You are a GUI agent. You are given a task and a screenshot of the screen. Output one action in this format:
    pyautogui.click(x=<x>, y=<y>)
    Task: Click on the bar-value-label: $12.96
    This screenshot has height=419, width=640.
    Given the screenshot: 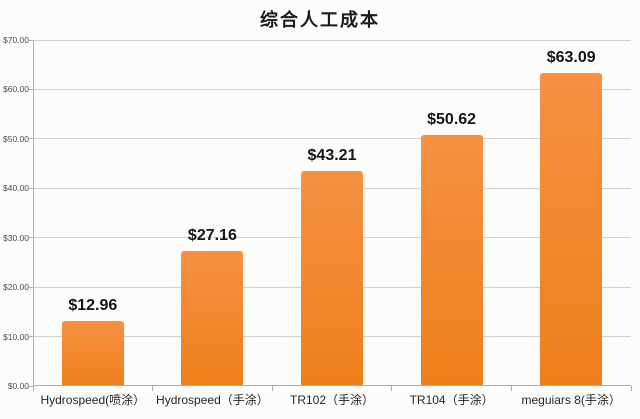 What is the action you would take?
    pyautogui.click(x=93, y=305)
    